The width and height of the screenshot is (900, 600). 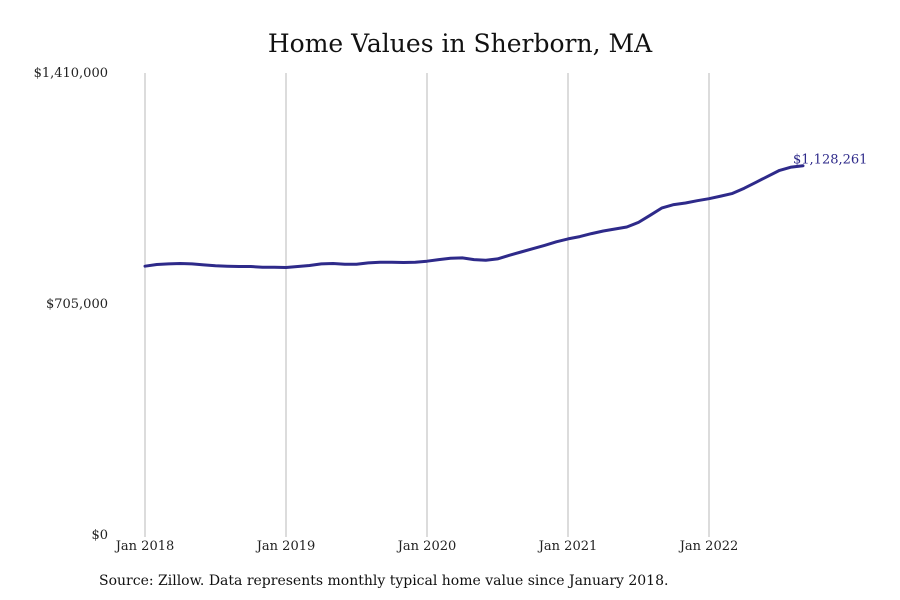 I want to click on latest-value-label: $1,128,261, so click(x=830, y=160).